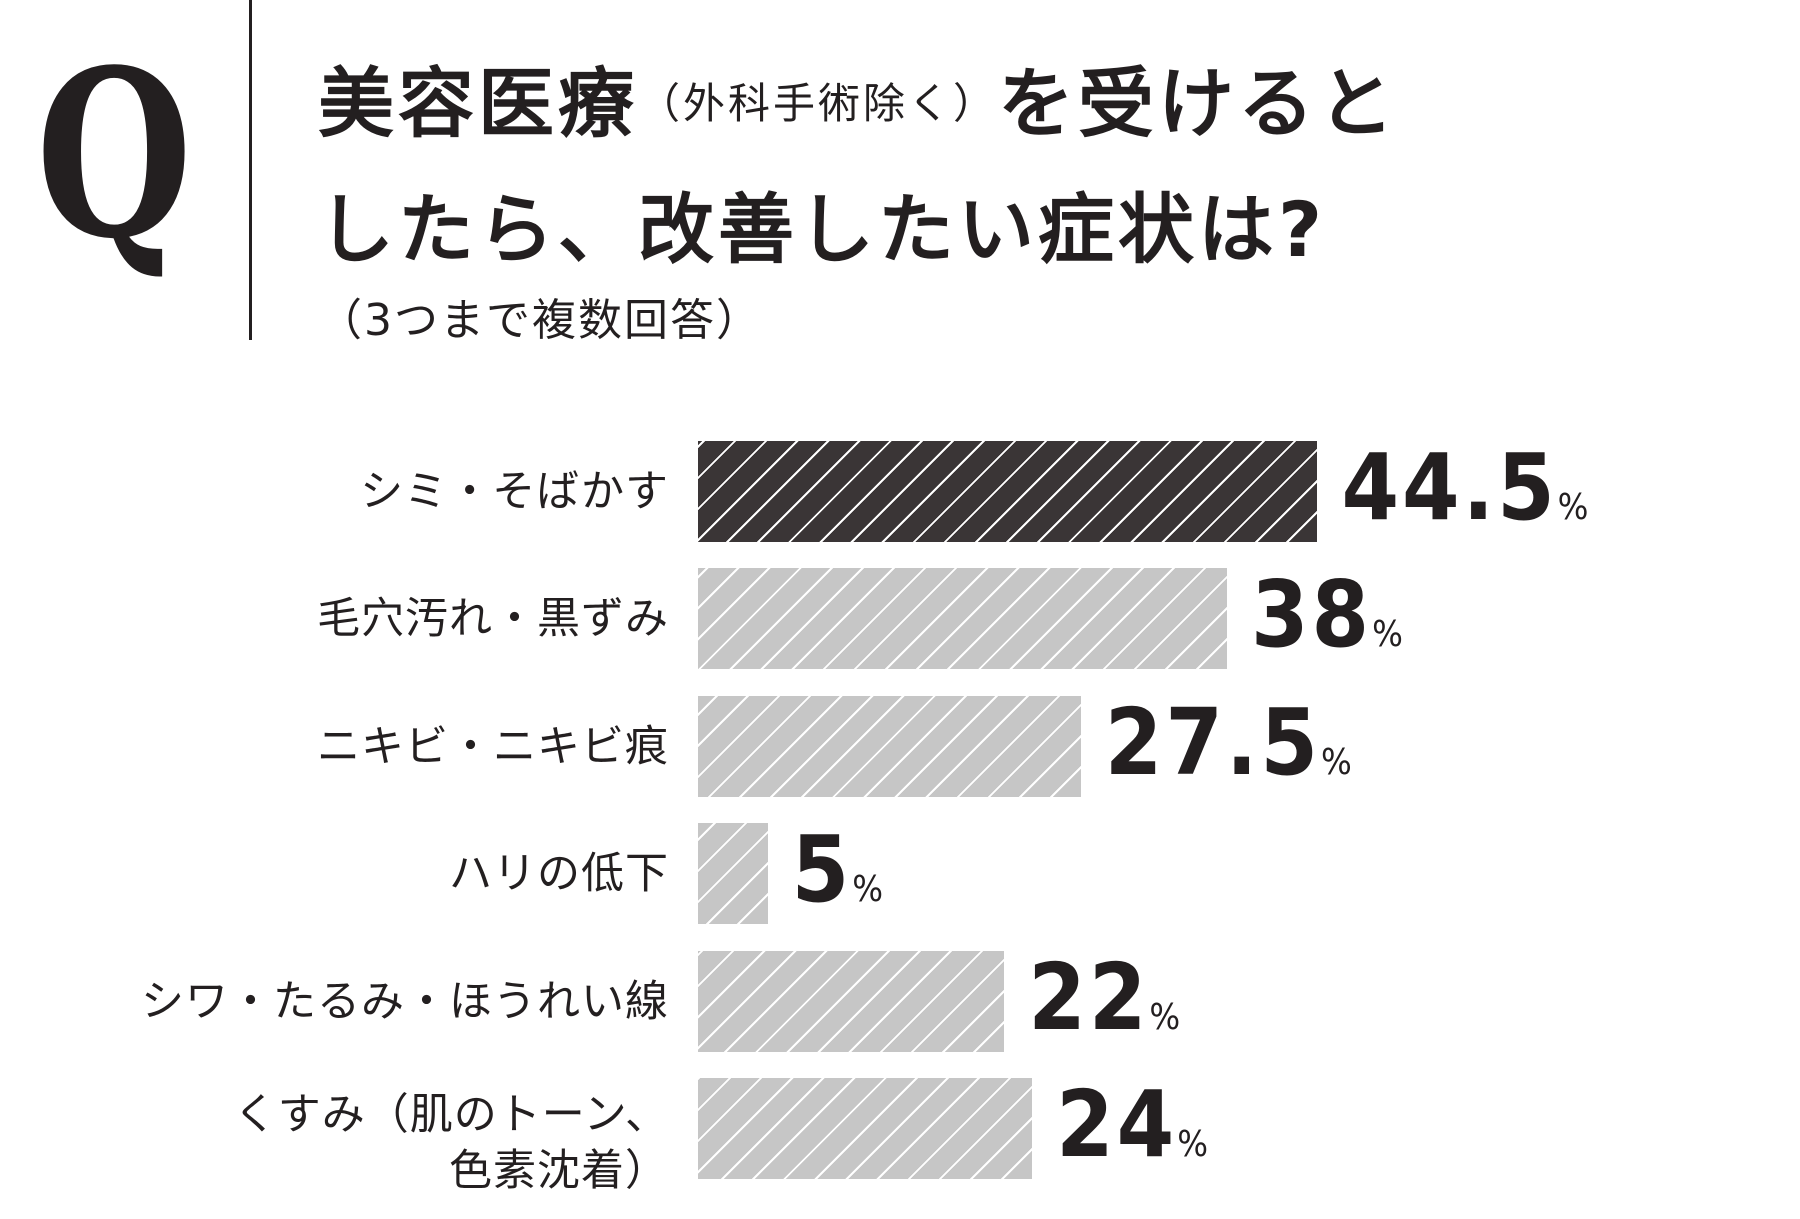 This screenshot has width=1800, height=1219. I want to click on category-label-line: ハリの低下, so click(559, 873).